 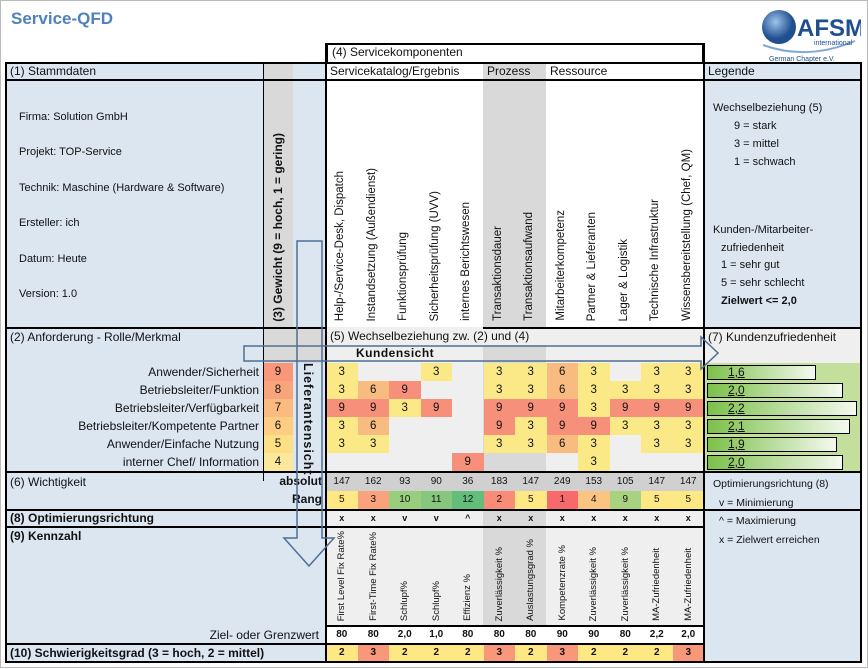 What do you see at coordinates (278, 462) in the screenshot?
I see `weight-cell: 4` at bounding box center [278, 462].